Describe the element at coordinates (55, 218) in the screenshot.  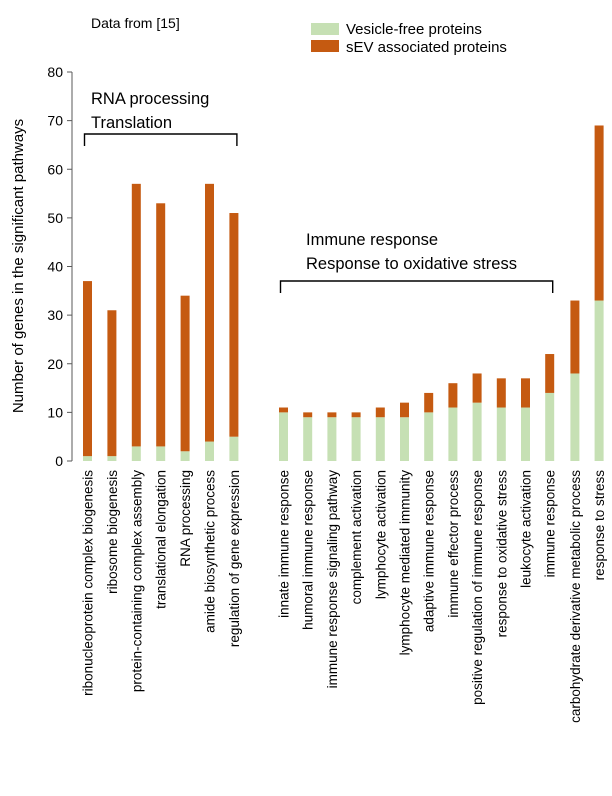
I see `y-tick-label: 50` at that location.